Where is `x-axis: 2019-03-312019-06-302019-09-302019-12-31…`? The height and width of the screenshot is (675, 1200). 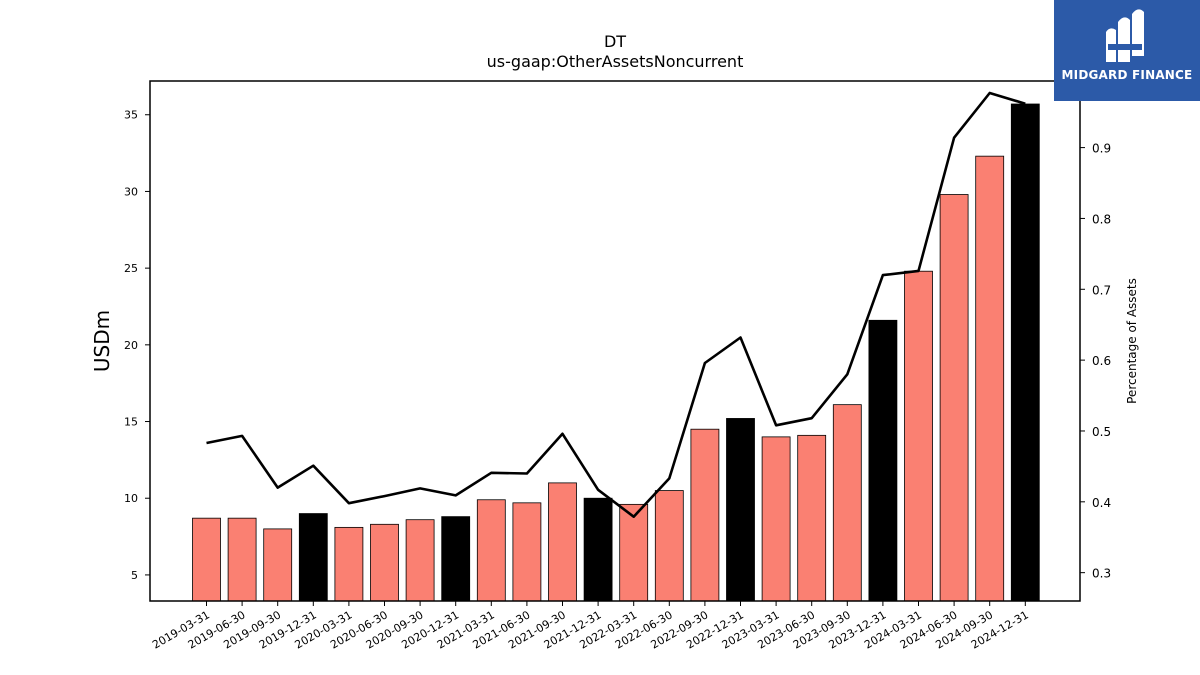 x-axis: 2019-03-312019-06-302019-09-302019-12-31… is located at coordinates (590, 626).